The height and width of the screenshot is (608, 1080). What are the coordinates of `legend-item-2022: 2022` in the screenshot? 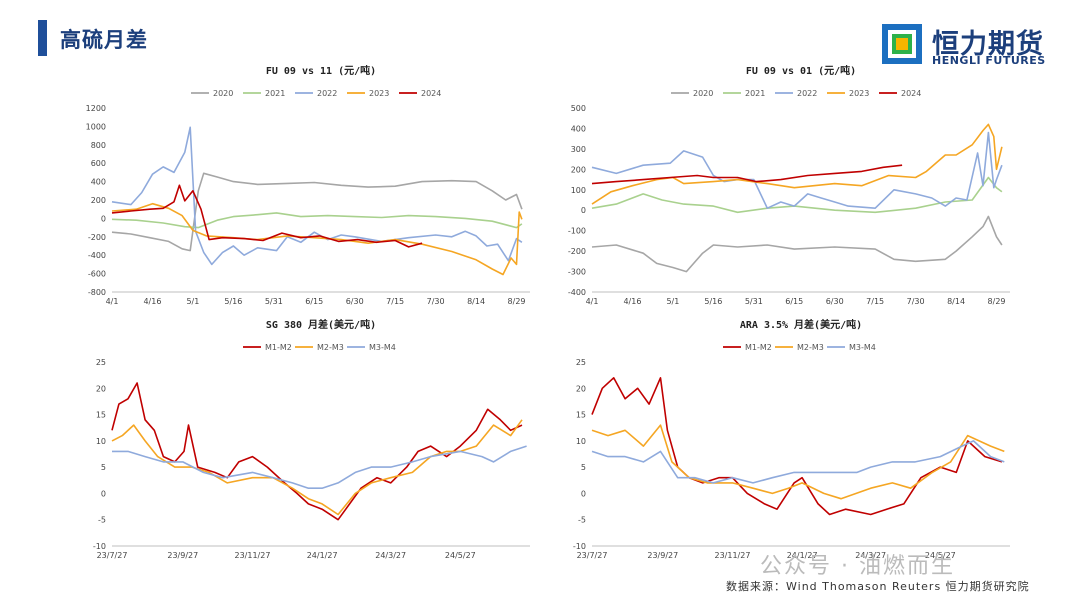 It's located at (316, 93).